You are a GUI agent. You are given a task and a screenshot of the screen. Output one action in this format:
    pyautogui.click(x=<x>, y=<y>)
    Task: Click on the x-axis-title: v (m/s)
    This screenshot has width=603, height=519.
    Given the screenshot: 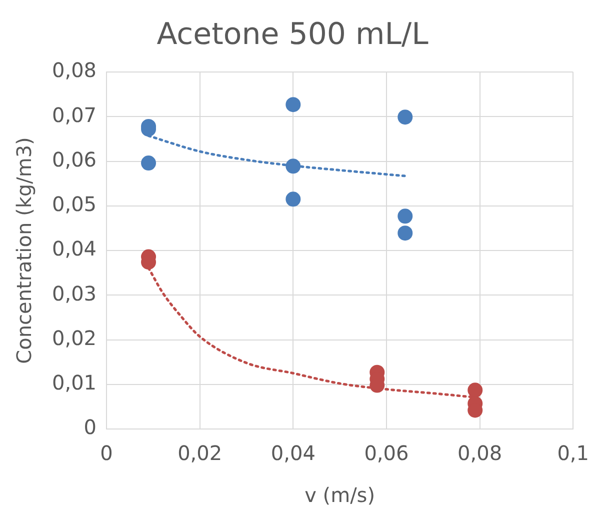 What is the action you would take?
    pyautogui.click(x=340, y=495)
    